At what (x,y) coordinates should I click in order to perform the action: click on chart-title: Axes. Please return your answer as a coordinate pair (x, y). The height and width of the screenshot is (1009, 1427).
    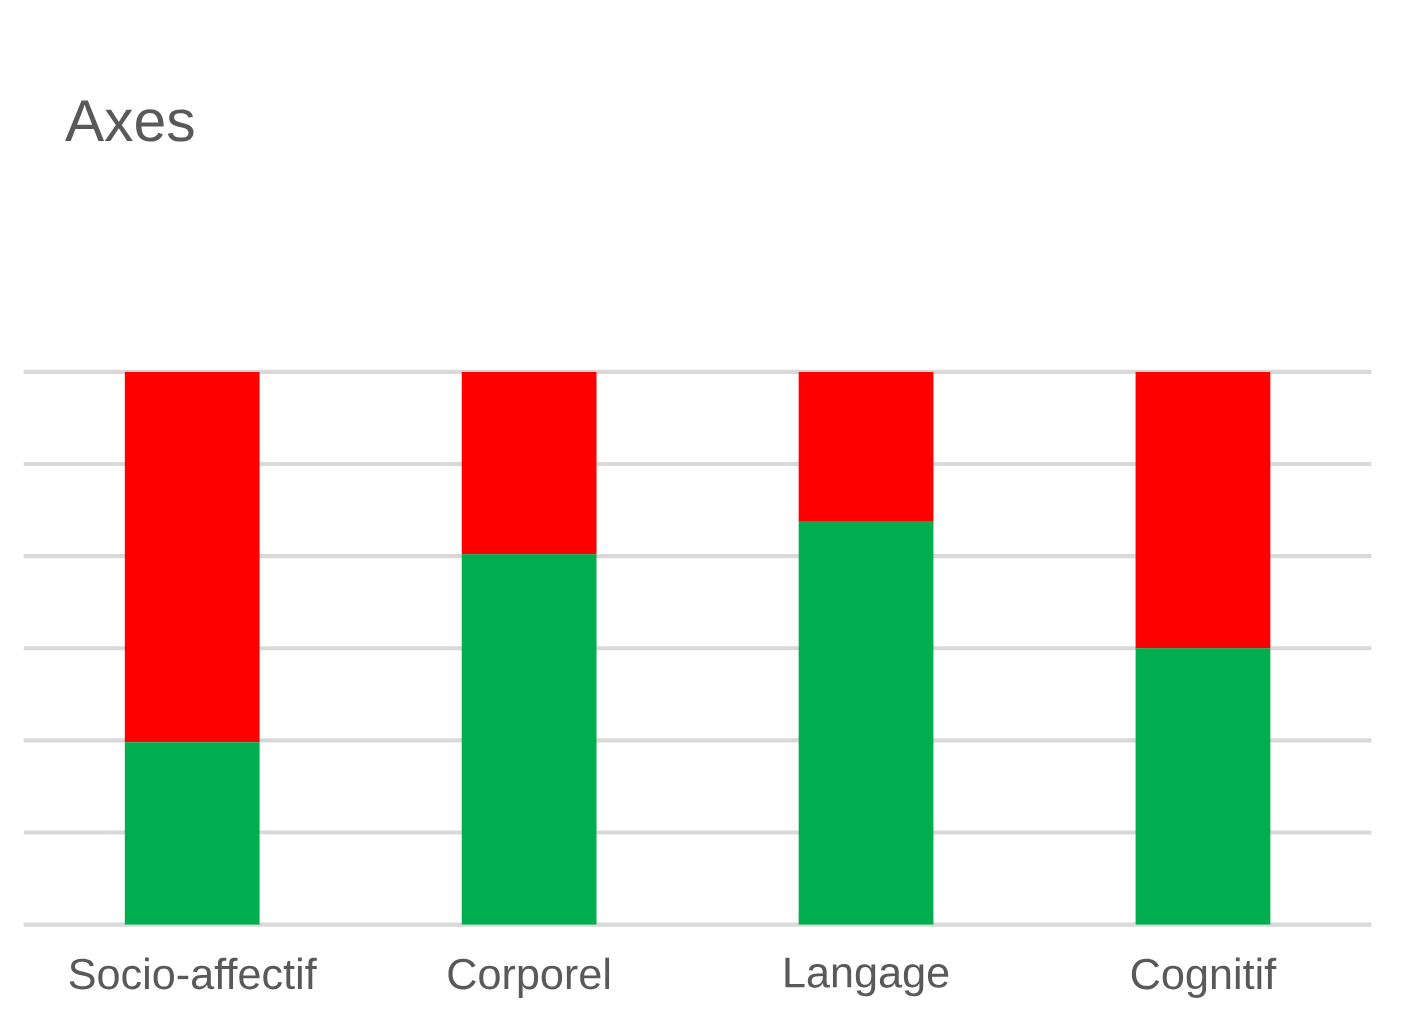
    Looking at the image, I should click on (129, 121).